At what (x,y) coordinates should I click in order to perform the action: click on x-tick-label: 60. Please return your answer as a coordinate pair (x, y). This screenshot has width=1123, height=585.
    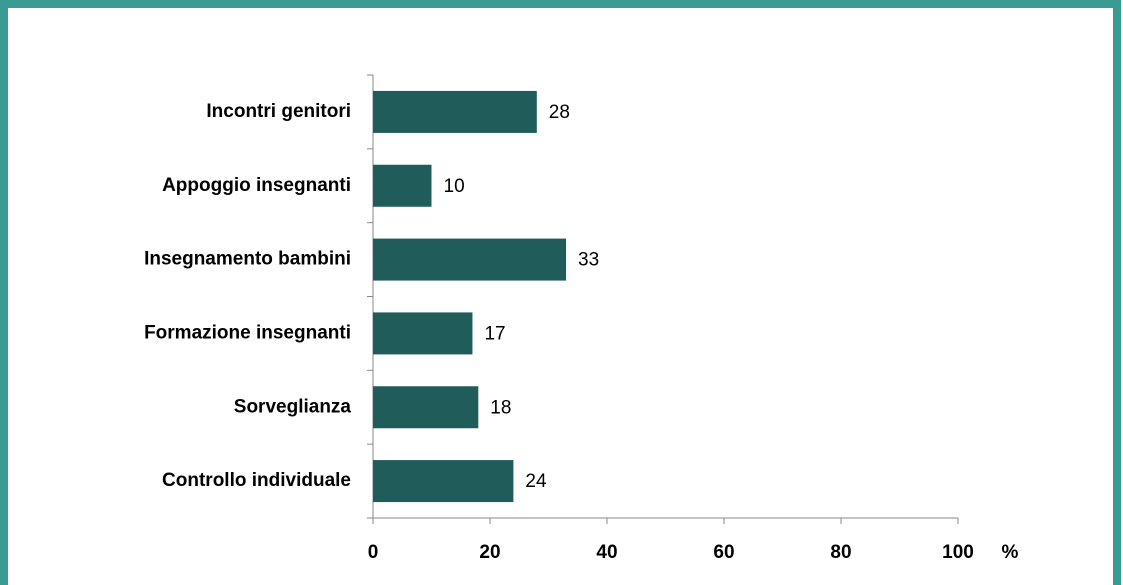
    Looking at the image, I should click on (723, 552).